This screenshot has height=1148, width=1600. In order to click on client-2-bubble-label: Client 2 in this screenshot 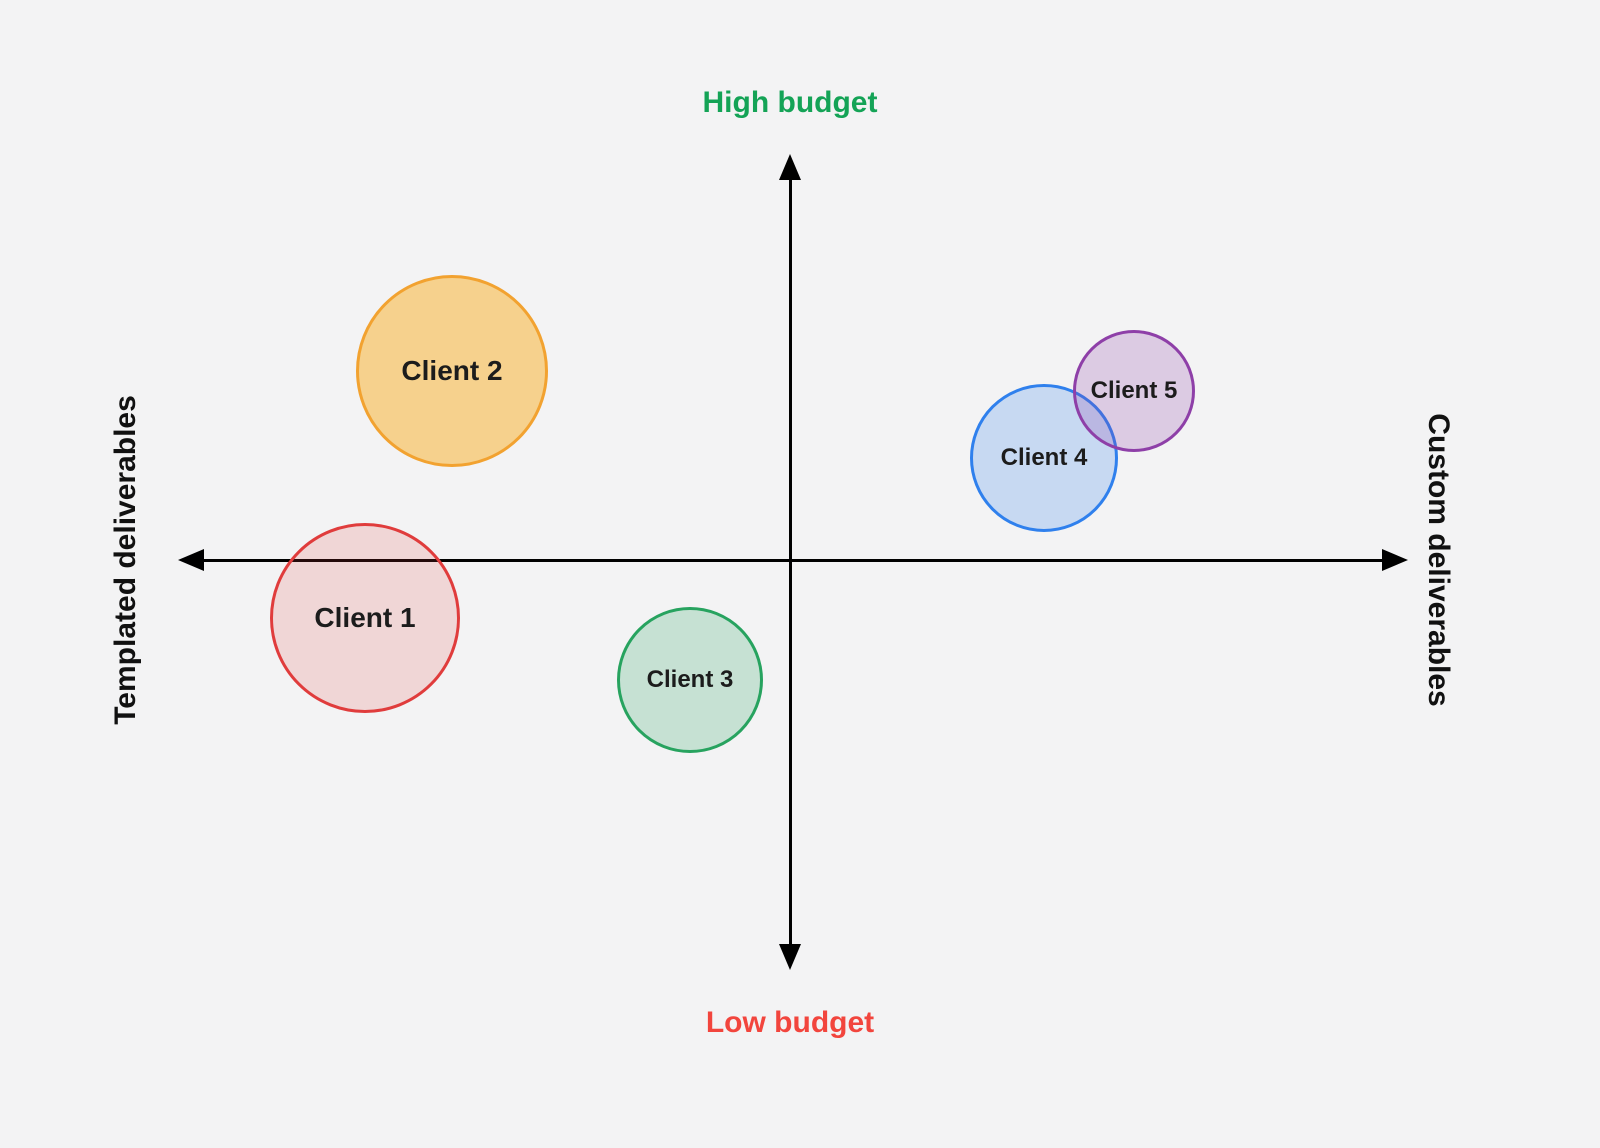, I will do `click(452, 370)`.